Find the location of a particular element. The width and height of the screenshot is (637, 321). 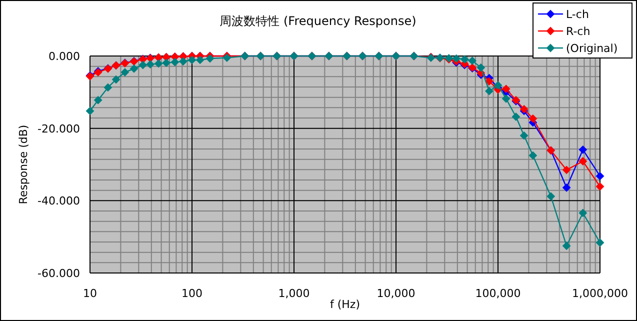

chart-title: 周波数特性 (Frequency Response) is located at coordinates (318, 21).